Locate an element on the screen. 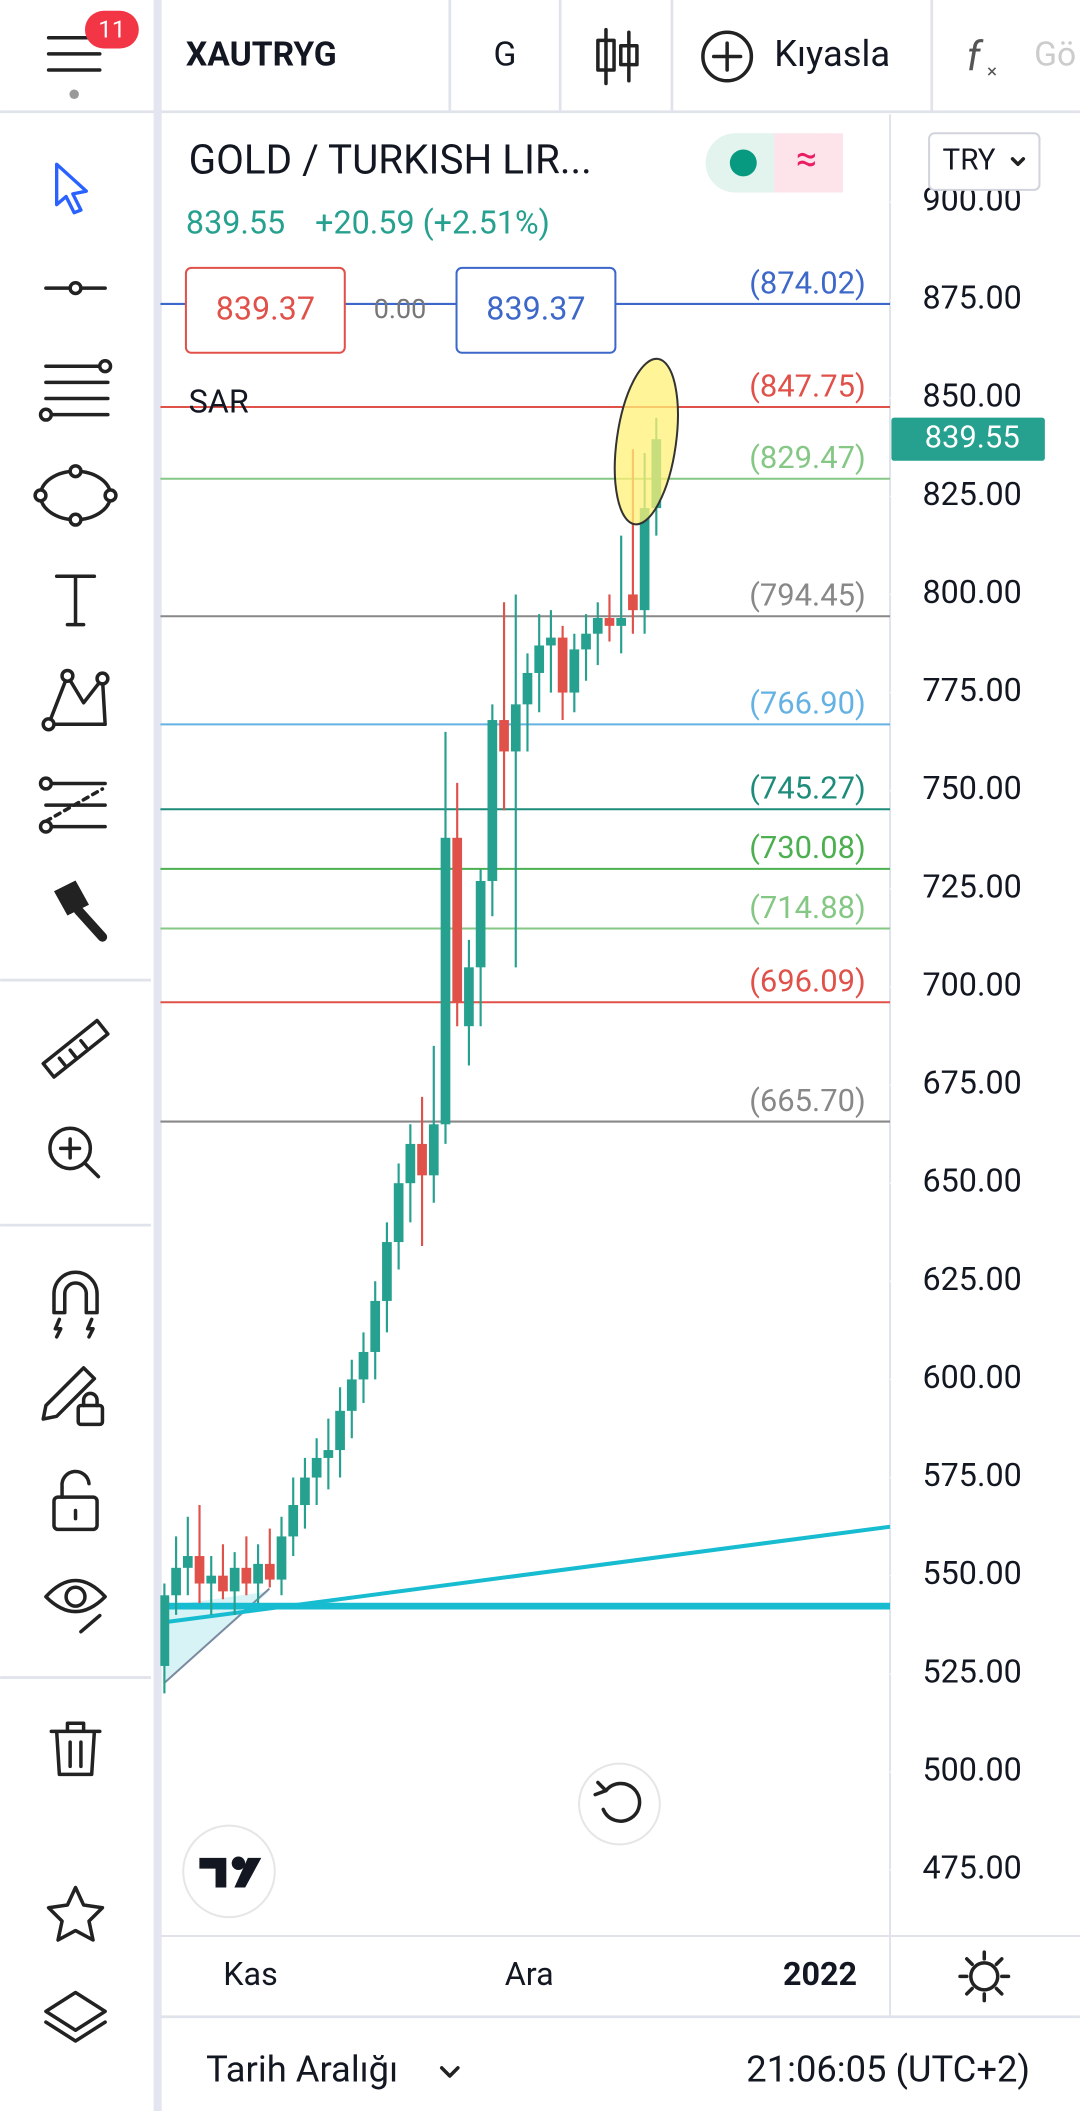  fx-icon: × is located at coordinates (992, 72).